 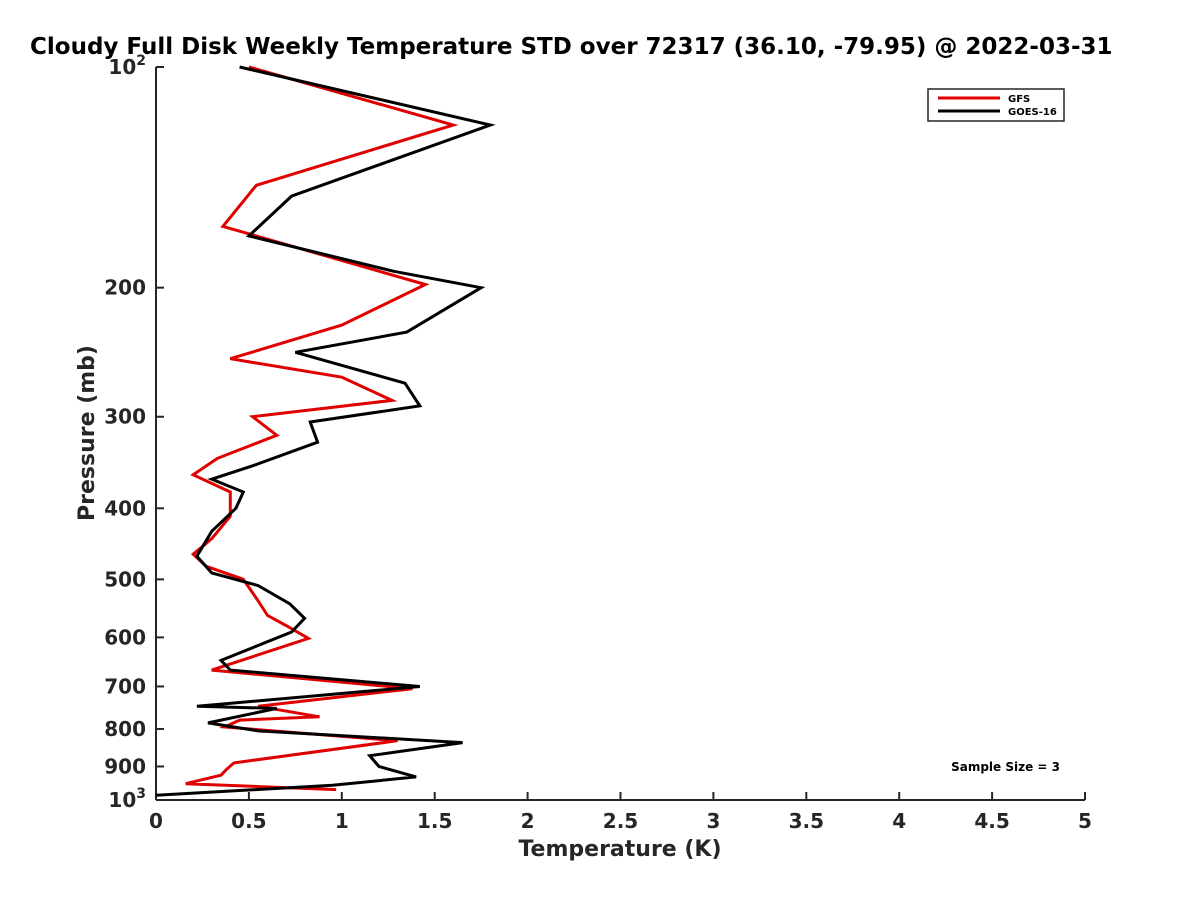 I want to click on y-tick-label: 800, so click(x=125, y=729).